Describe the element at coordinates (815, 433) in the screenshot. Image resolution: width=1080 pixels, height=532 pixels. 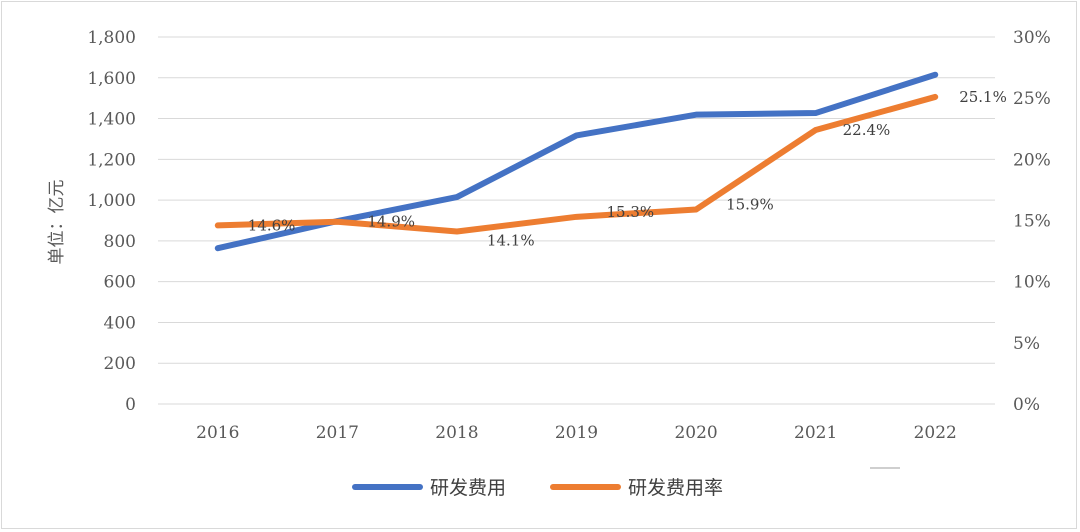
I see `x-tick-label: 2021` at that location.